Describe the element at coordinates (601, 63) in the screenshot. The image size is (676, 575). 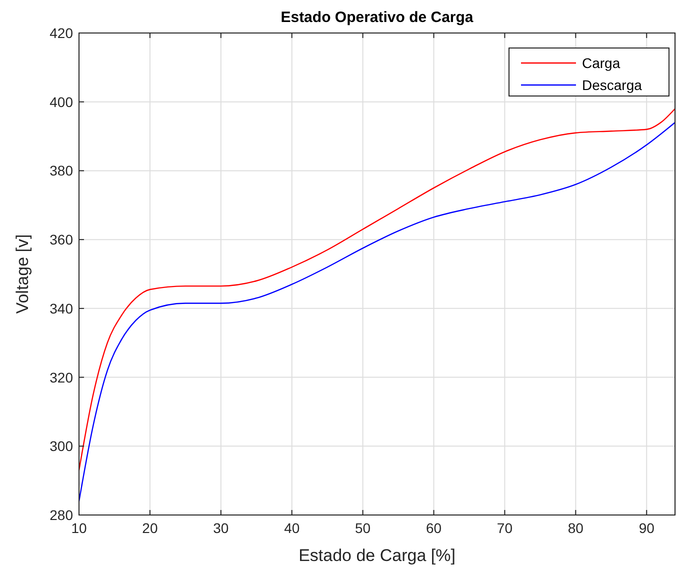
I see `legend-label: Carga` at that location.